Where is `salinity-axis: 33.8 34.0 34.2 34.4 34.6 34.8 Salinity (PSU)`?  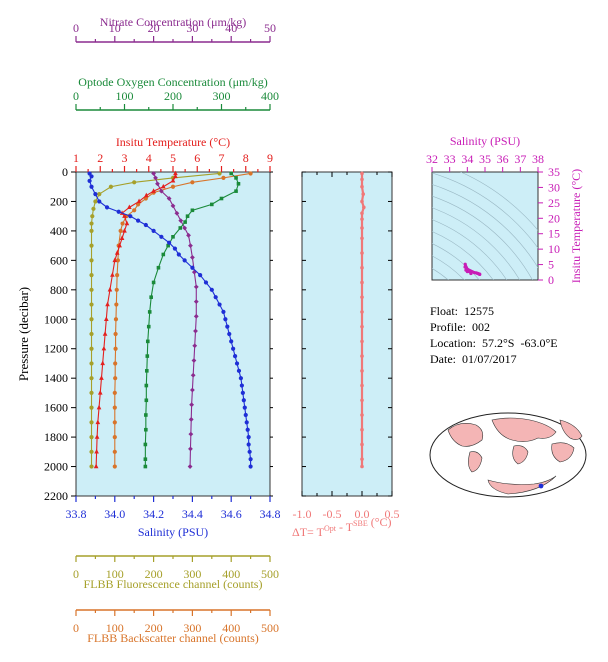
salinity-axis: 33.8 34.0 34.2 34.4 34.6 34.8 Salinity (PSU) is located at coordinates (173, 517).